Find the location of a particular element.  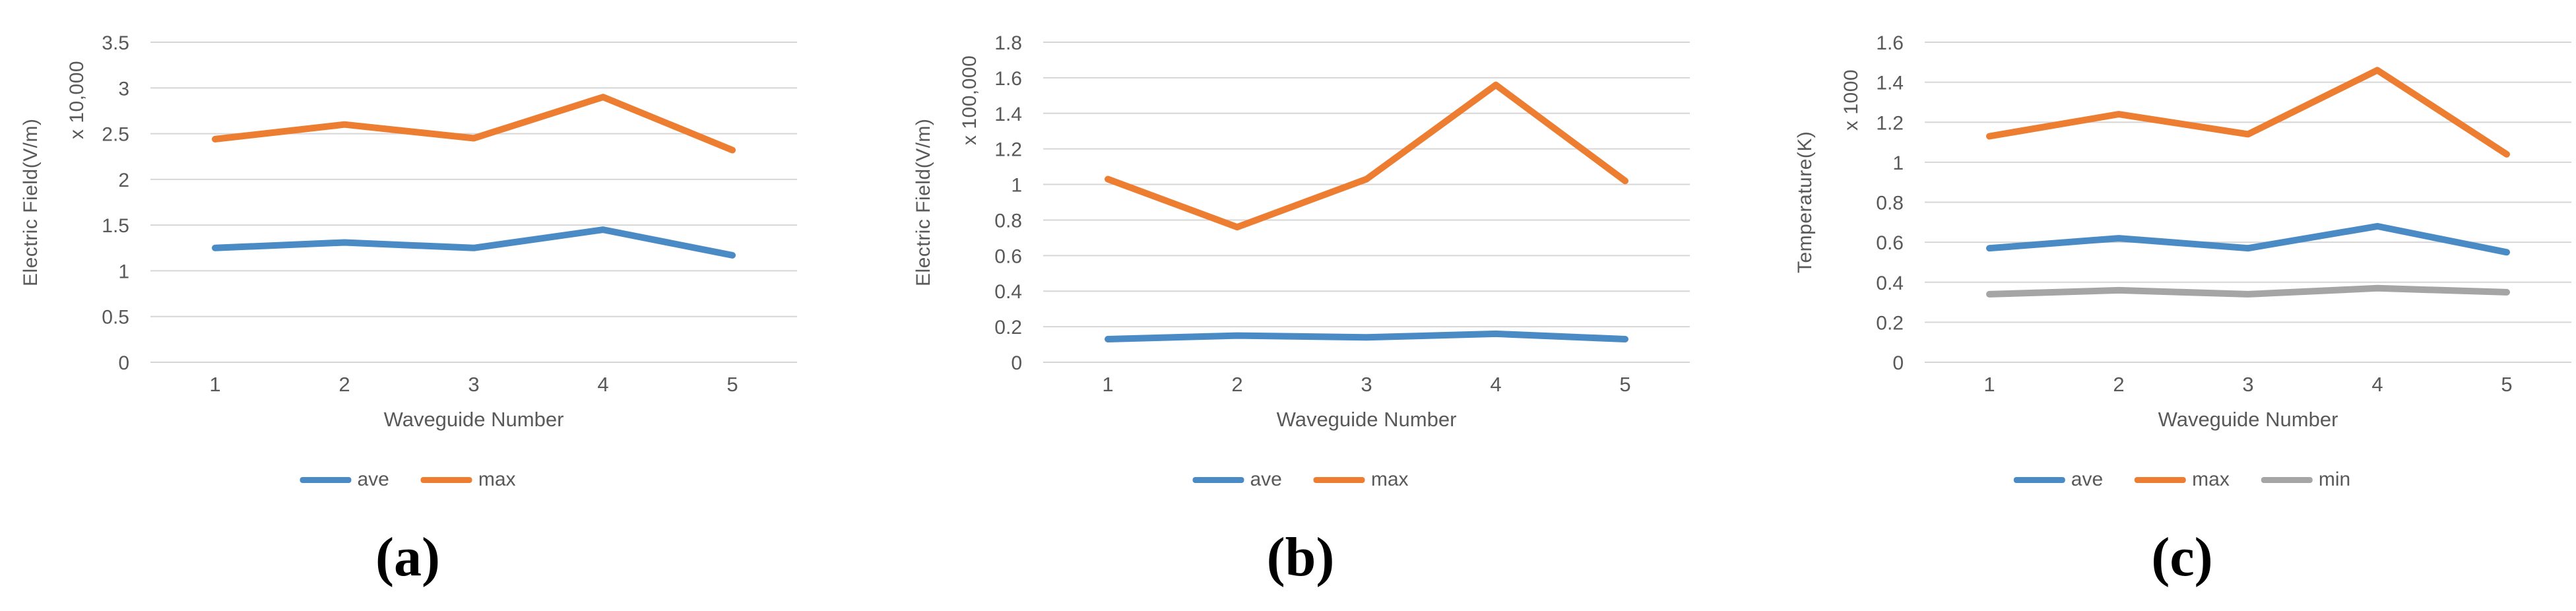

y-axis-title: Temperature(K) is located at coordinates (1805, 203).